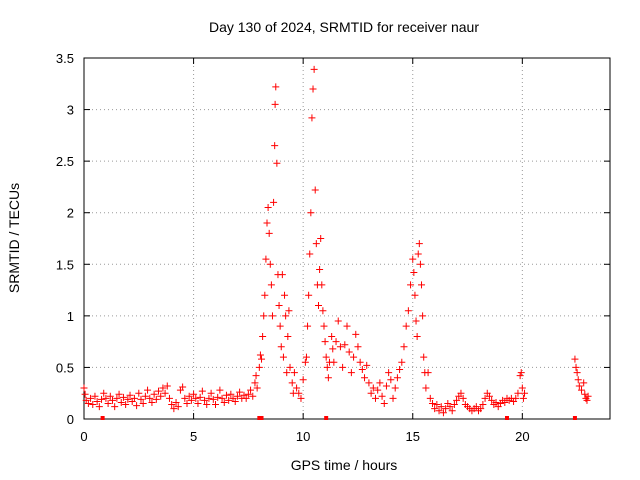  What do you see at coordinates (522, 436) in the screenshot?
I see `x-tick-label: 20` at bounding box center [522, 436].